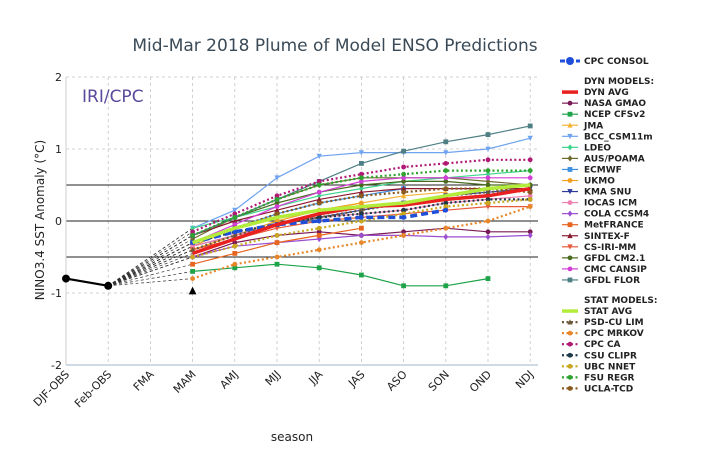 This screenshot has width=719, height=449. Describe the element at coordinates (612, 281) in the screenshot. I see `legend-label-gfdl-flor: GFDL FLOR` at that location.